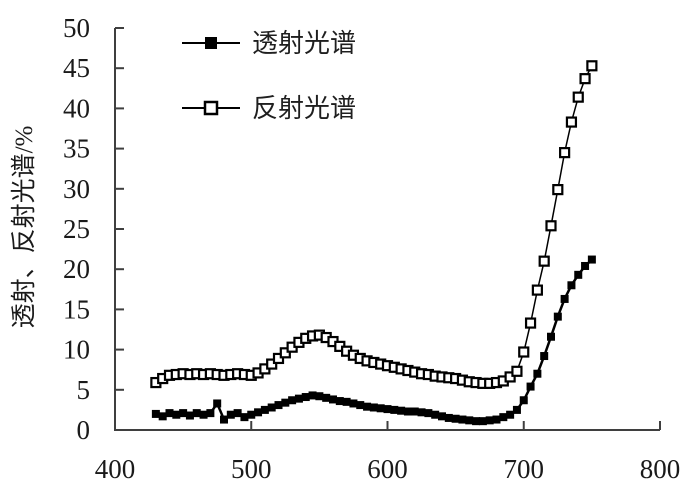  I want to click on y-tick-label: 0, so click(84, 430).